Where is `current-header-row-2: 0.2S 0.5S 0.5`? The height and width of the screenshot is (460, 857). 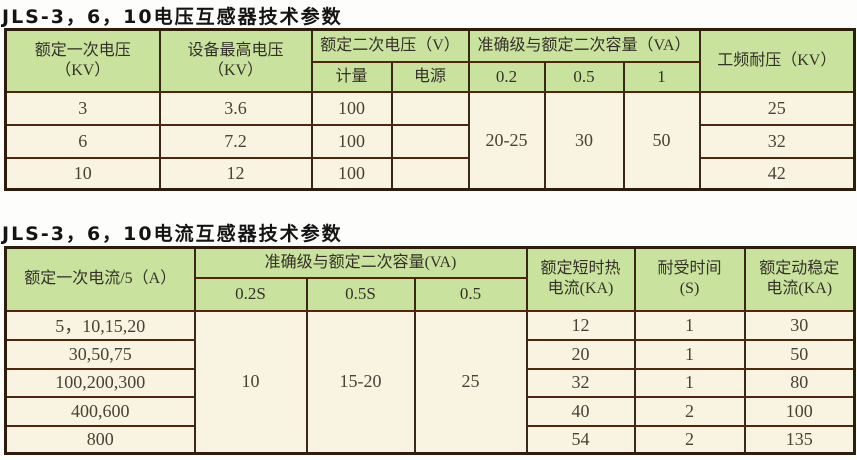 current-header-row-2: 0.2S 0.5S 0.5 is located at coordinates (430, 294).